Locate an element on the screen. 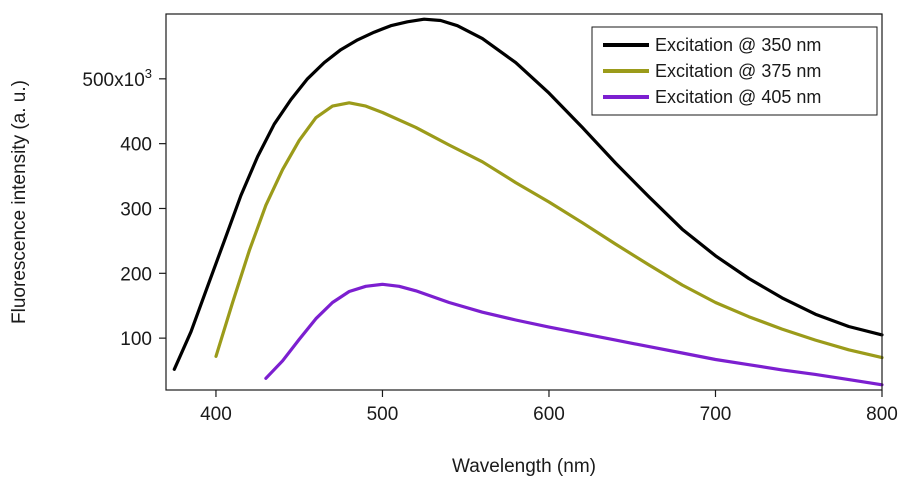 The width and height of the screenshot is (900, 480). y-tick-label: 200 is located at coordinates (136, 274).